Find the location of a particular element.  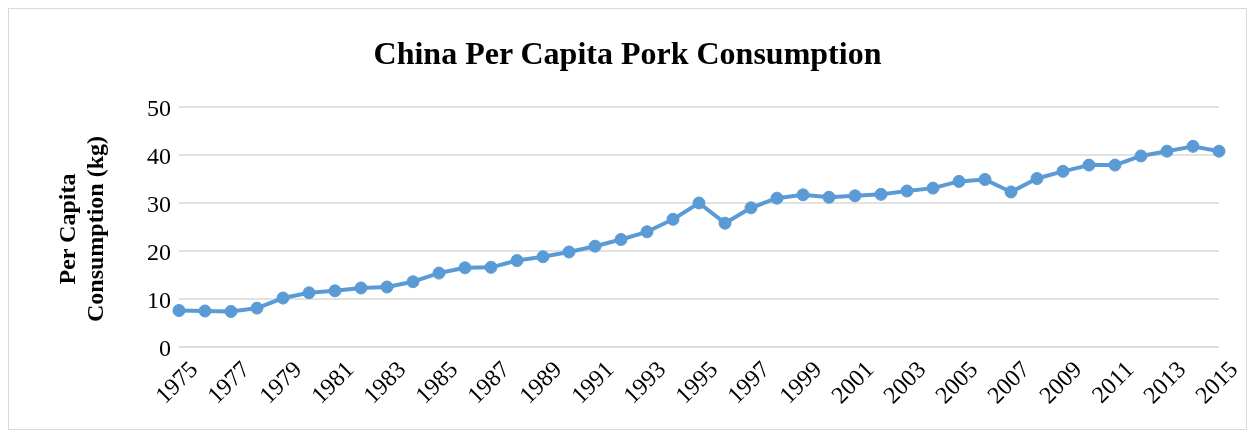

y-tick-label: 0 is located at coordinates (165, 347).